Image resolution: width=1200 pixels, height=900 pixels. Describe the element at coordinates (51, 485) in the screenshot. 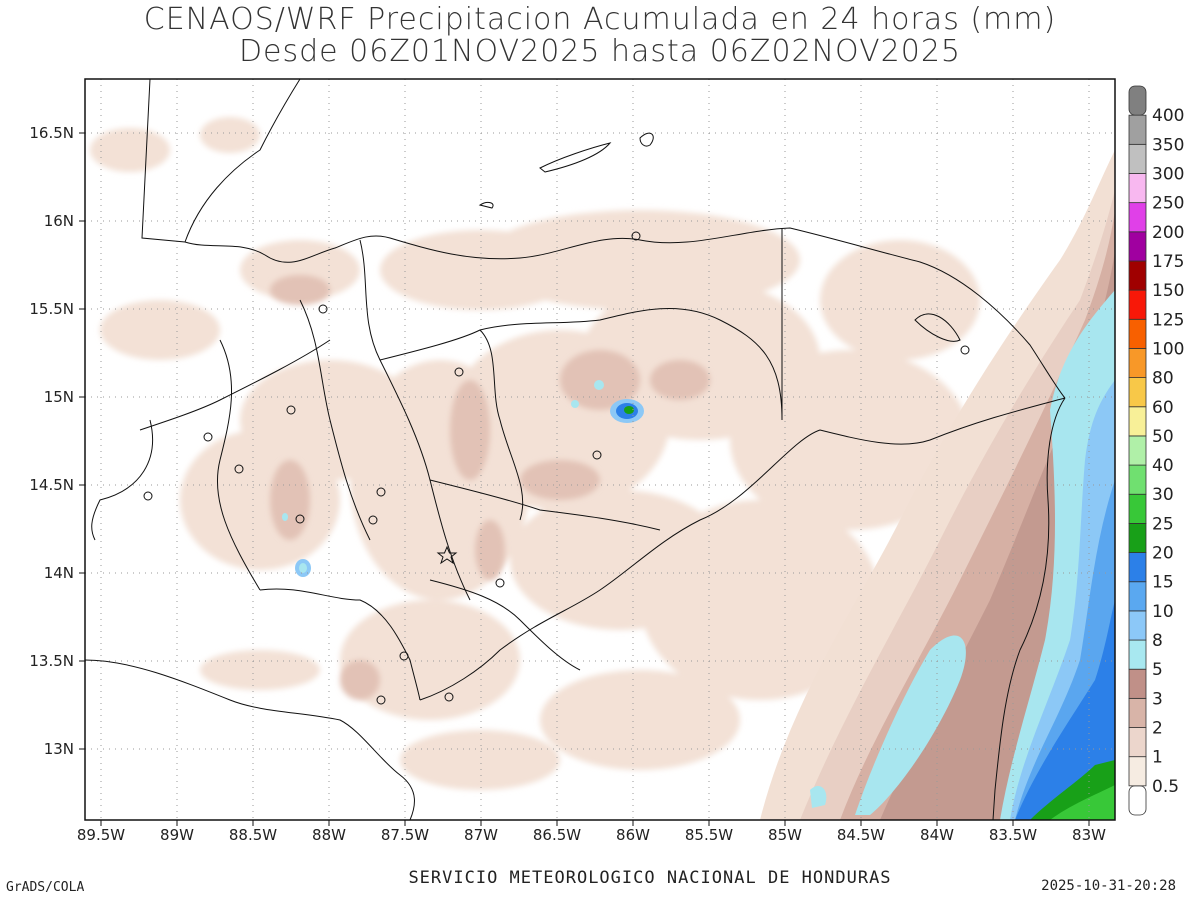

I see `y-tick-label: 14.5N` at that location.